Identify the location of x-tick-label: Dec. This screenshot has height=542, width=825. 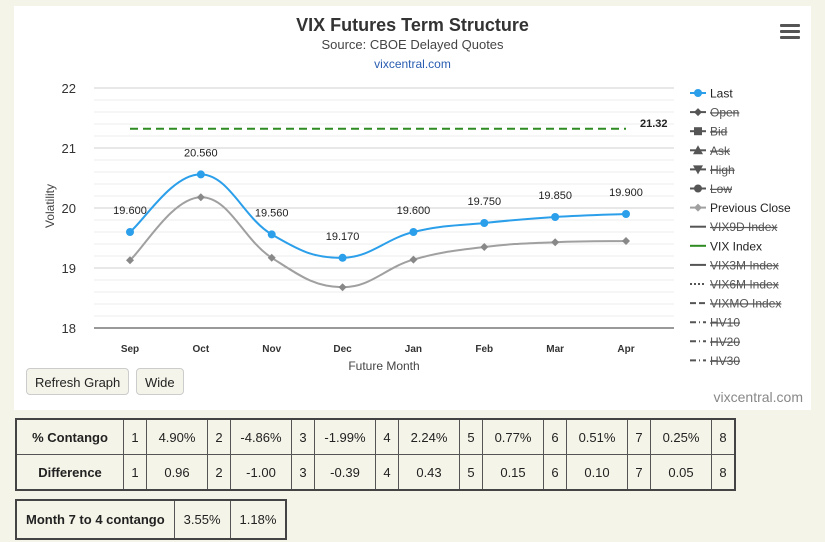
(342, 349).